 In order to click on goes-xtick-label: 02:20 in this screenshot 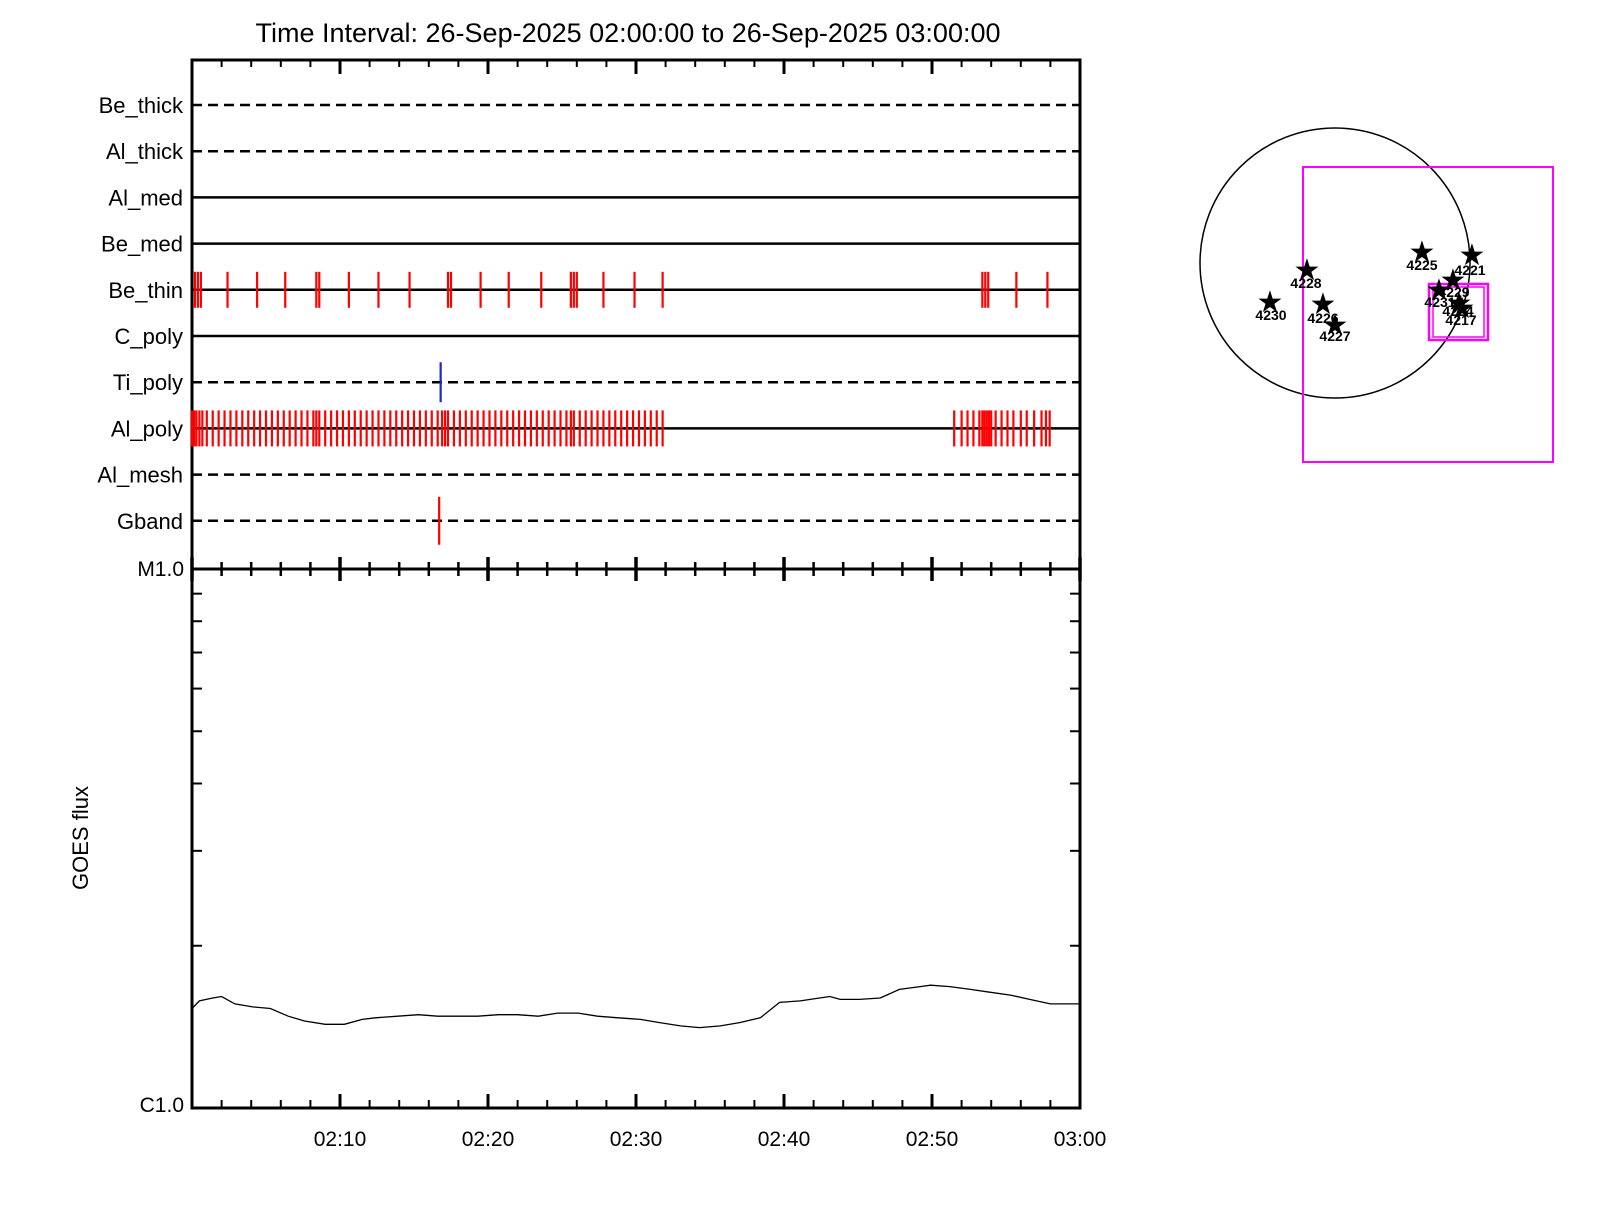, I will do `click(488, 1139)`.